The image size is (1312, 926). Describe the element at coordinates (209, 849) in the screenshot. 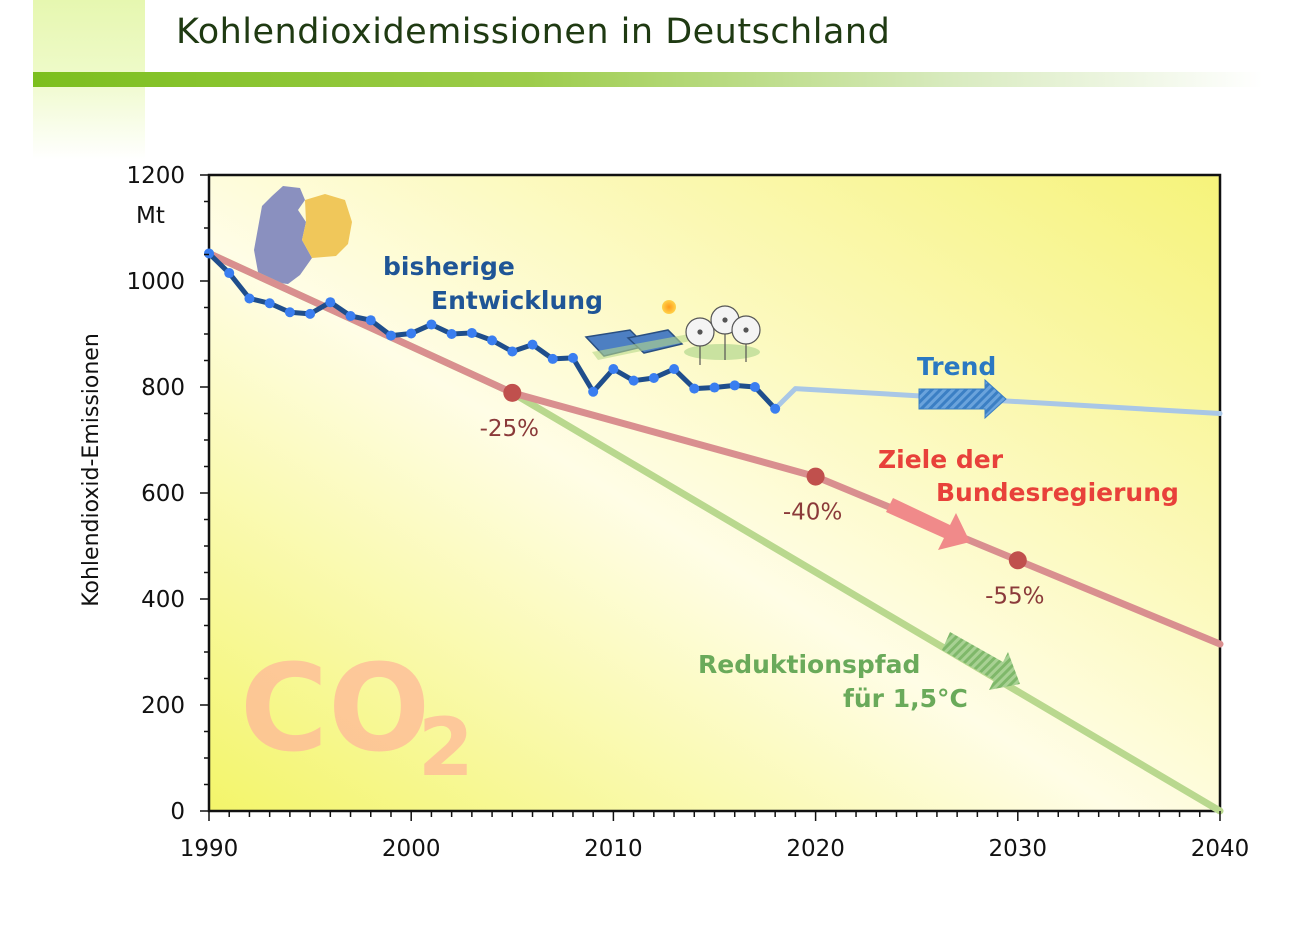

I see `x-tick-label: 1990` at that location.